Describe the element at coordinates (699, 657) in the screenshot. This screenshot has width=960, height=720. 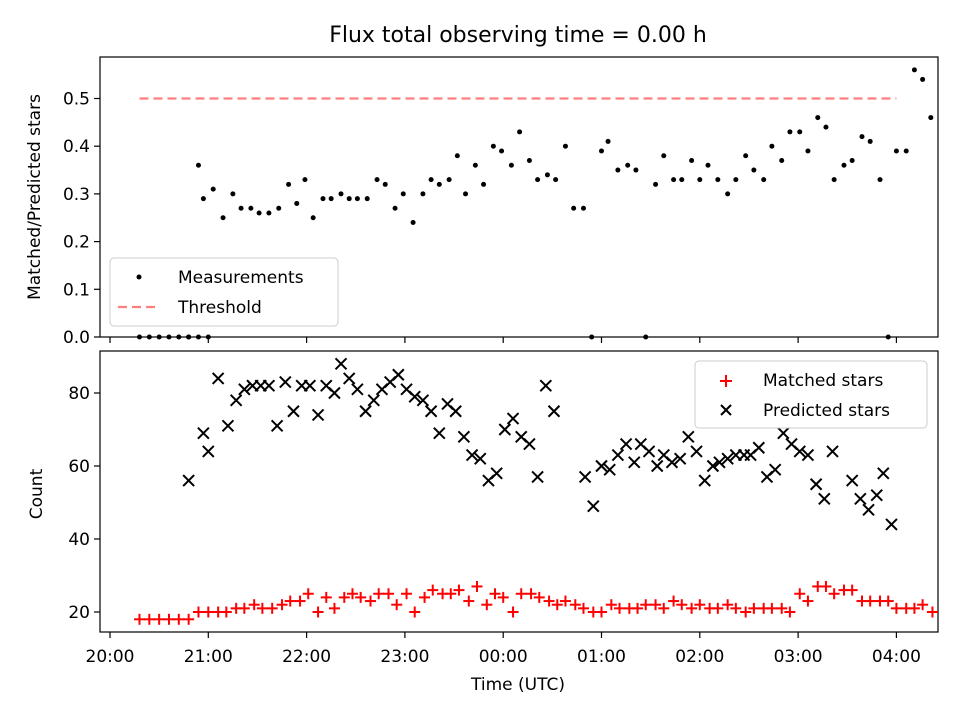
I see `bottom-x-tick-label: 02:00` at that location.